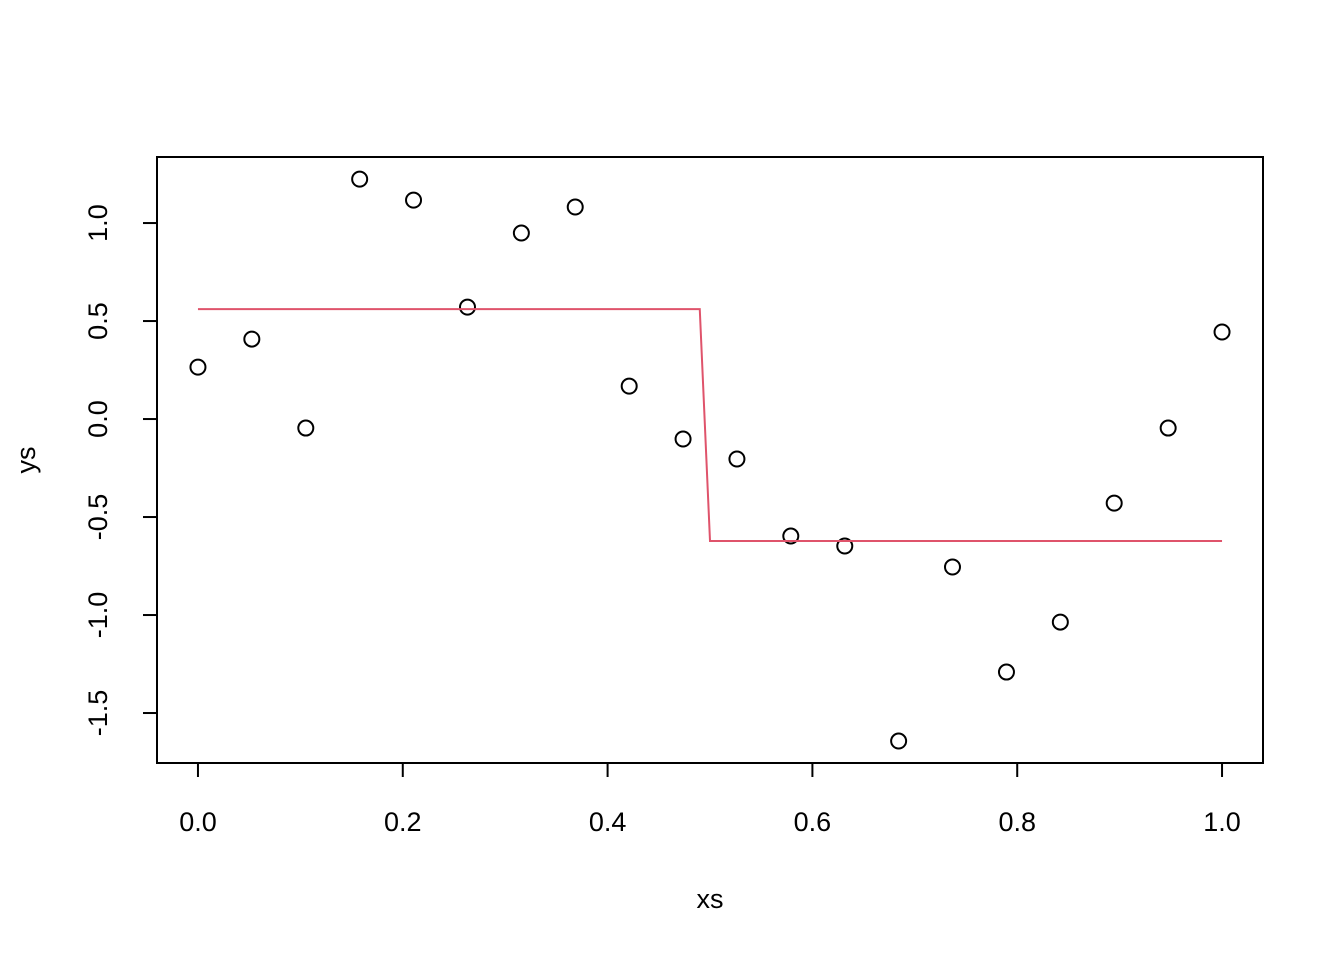 The image size is (1344, 960). What do you see at coordinates (26, 460) in the screenshot?
I see `y-axis-label: ys` at bounding box center [26, 460].